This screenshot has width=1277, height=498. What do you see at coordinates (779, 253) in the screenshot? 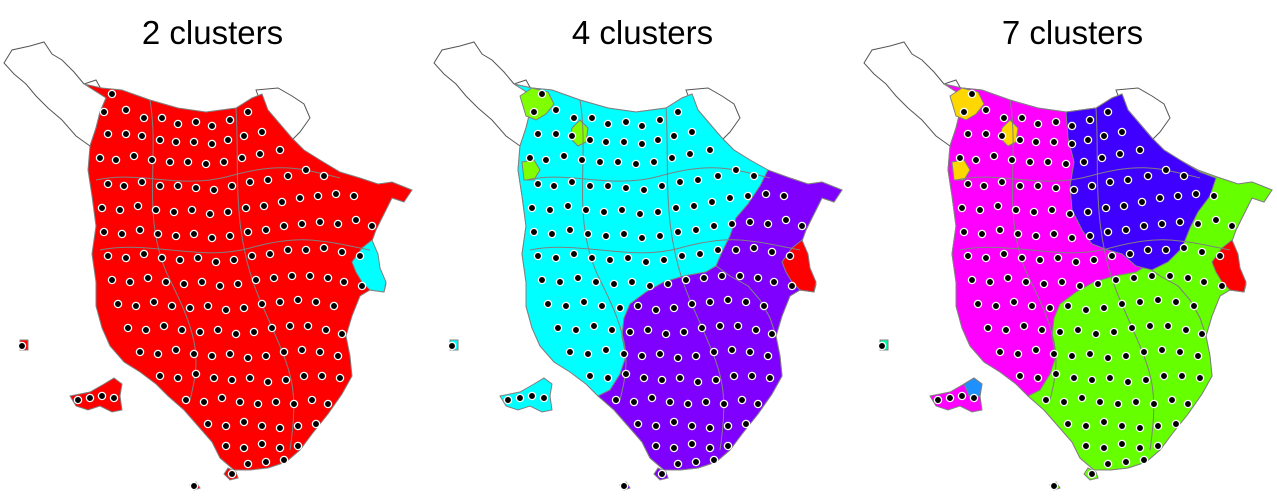
I see `cluster-region-east` at bounding box center [779, 253].